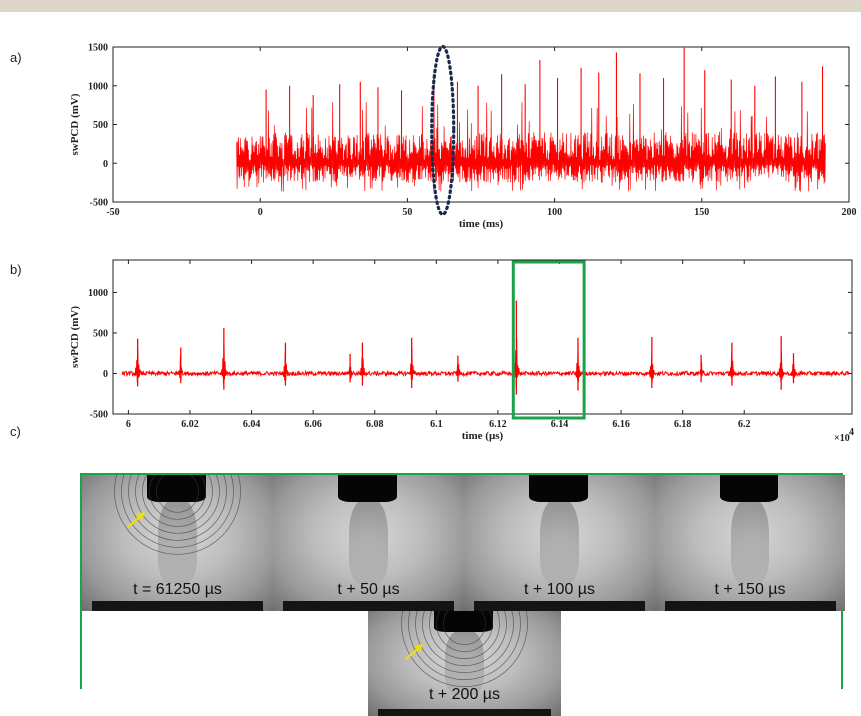  I want to click on highlight-window, so click(548, 340).